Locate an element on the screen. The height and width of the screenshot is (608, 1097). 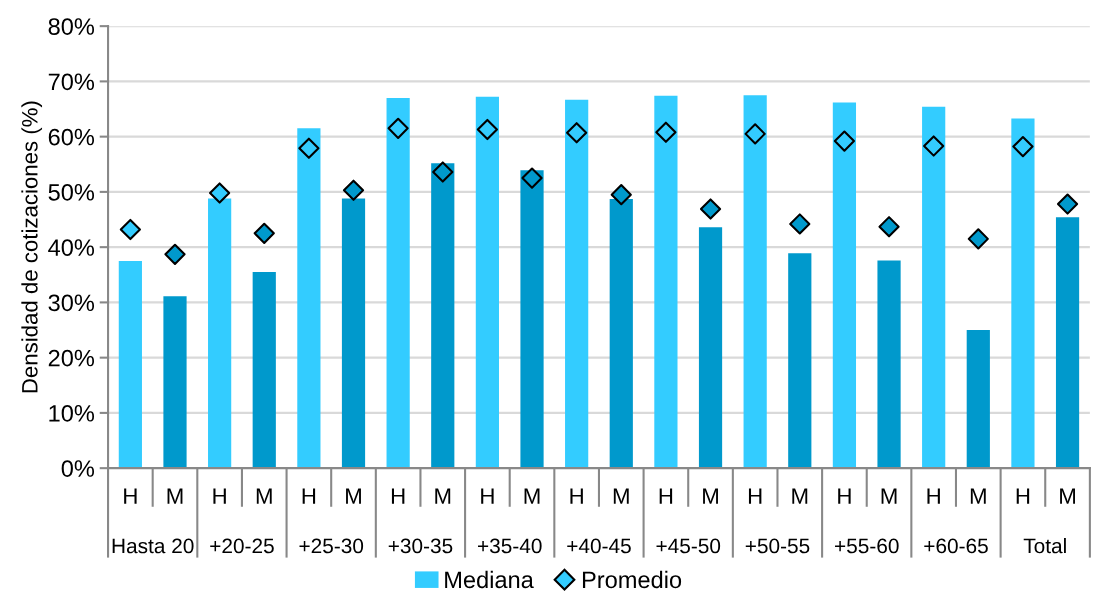
y-tick-label: 20% is located at coordinates (71, 358).